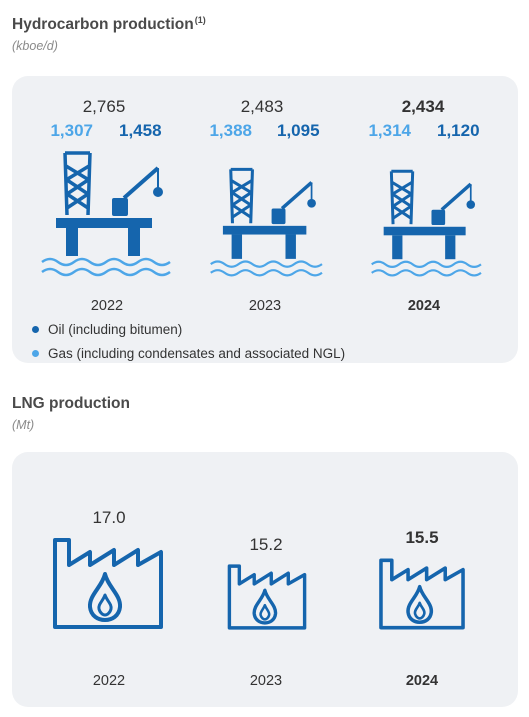 The width and height of the screenshot is (529, 717). Describe the element at coordinates (35, 353) in the screenshot. I see `legend-gas-dot` at that location.